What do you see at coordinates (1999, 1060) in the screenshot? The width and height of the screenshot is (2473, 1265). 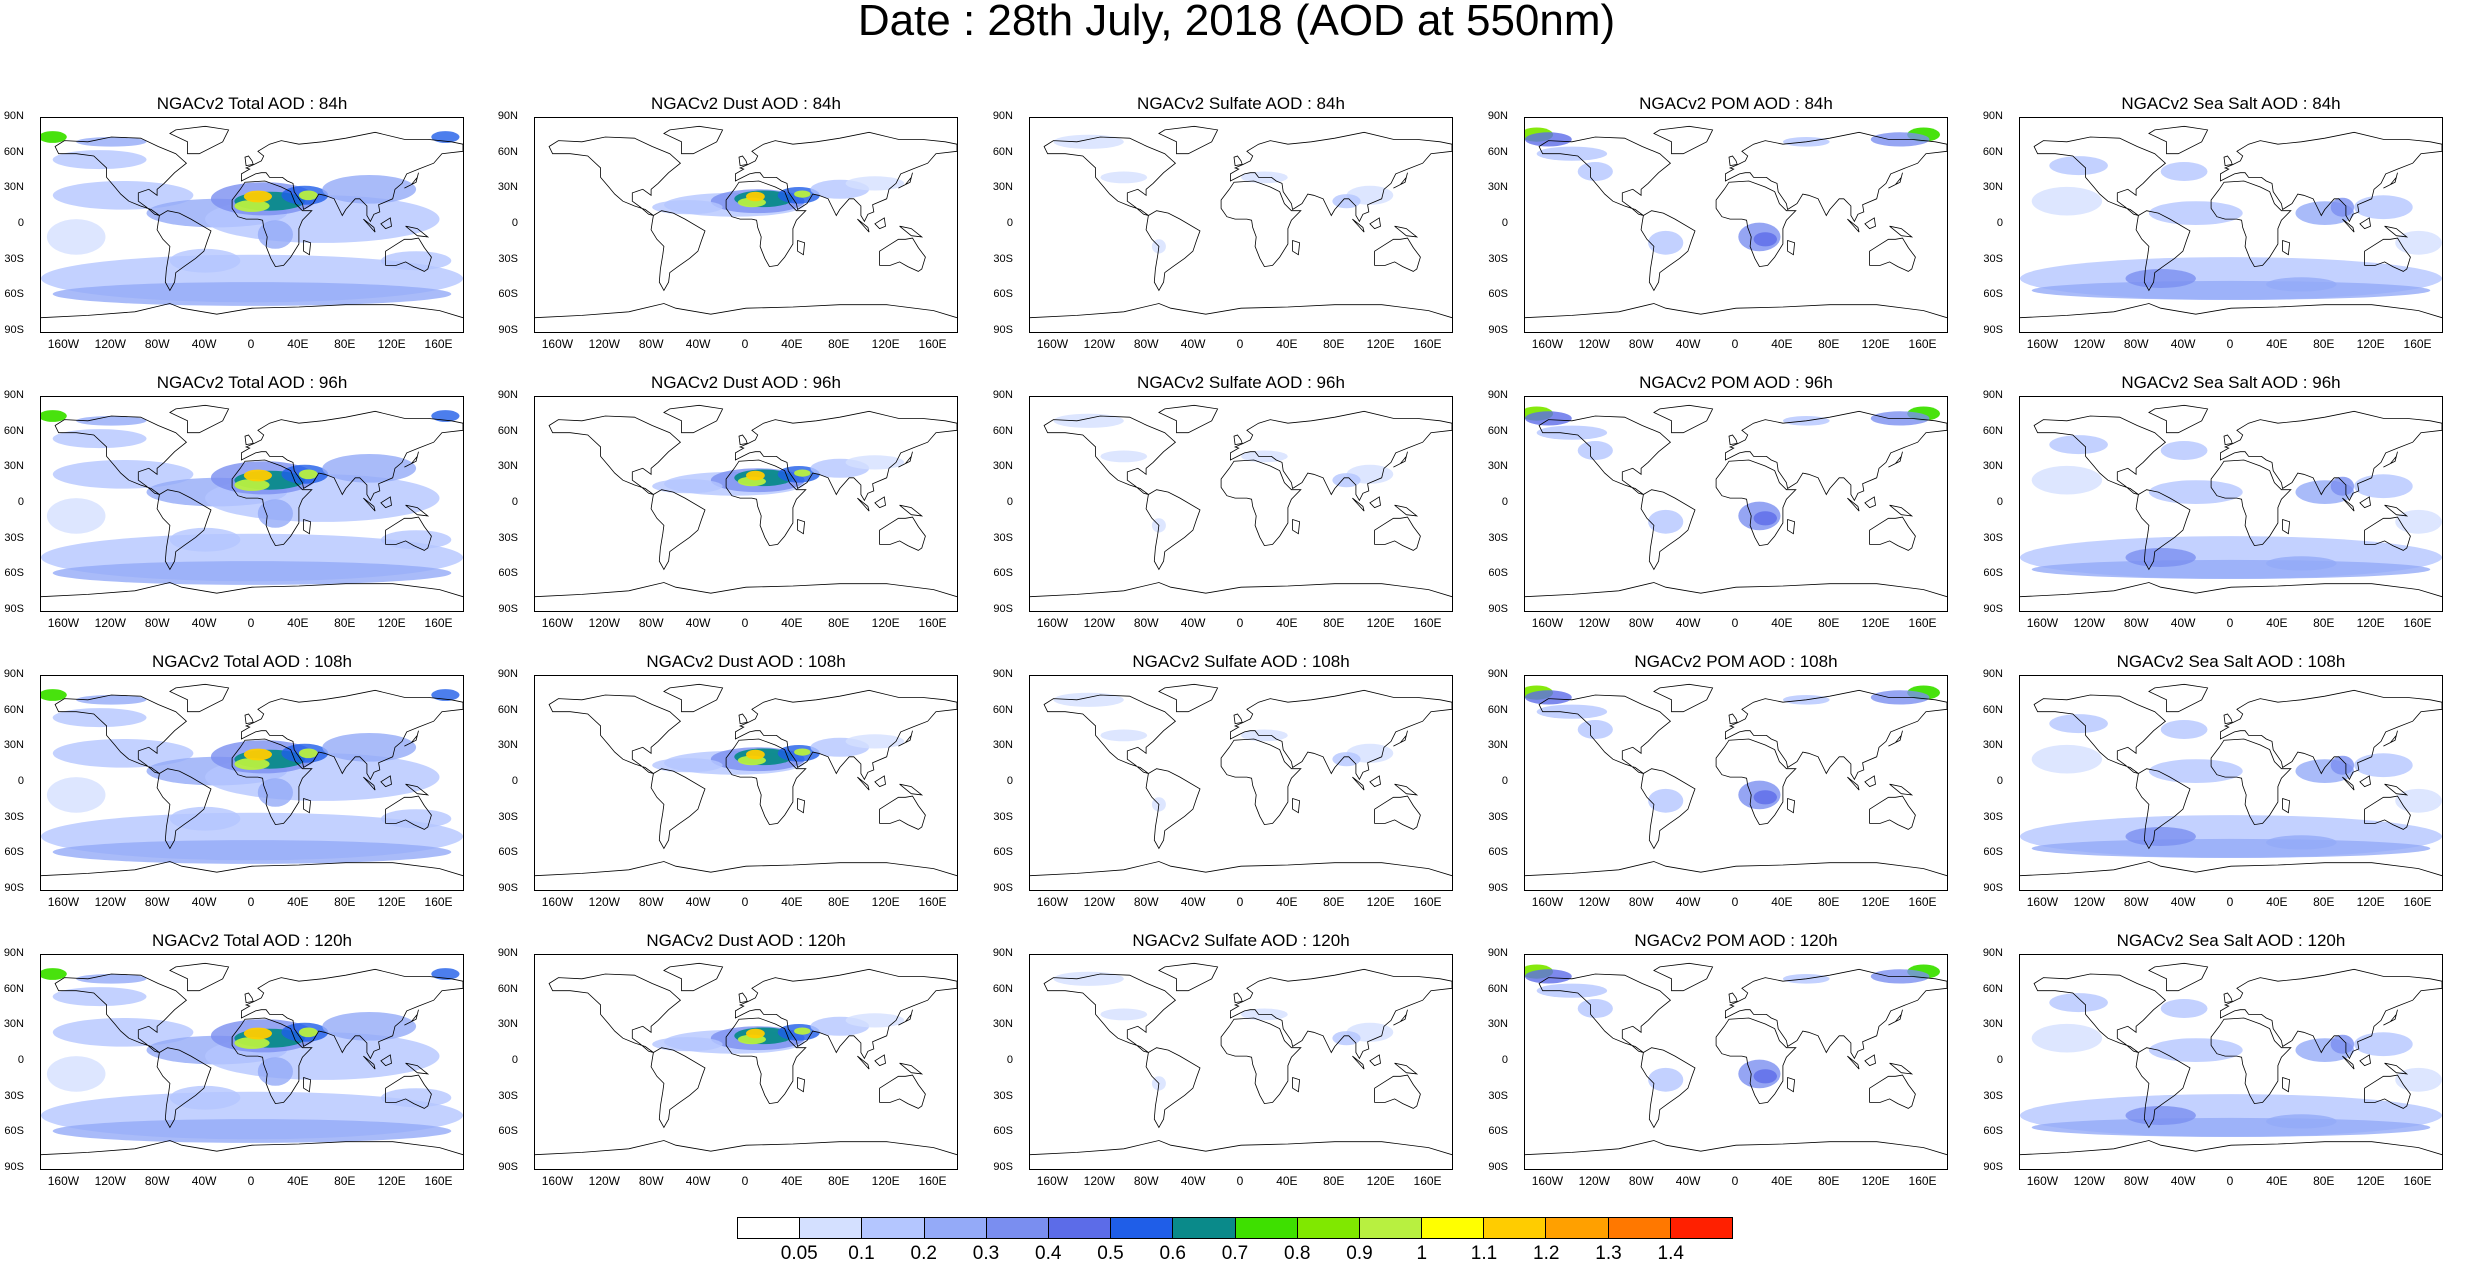 I see `latitude-label: 0` at bounding box center [1999, 1060].